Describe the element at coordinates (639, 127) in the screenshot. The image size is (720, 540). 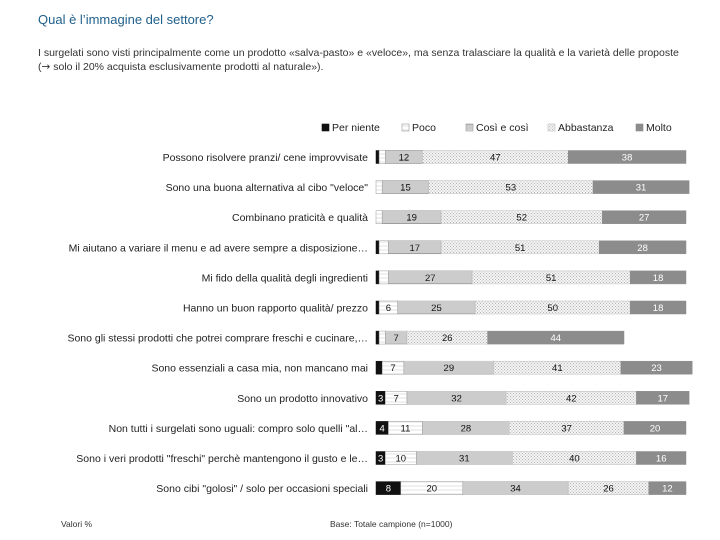
I see `legend-swatch-molto` at that location.